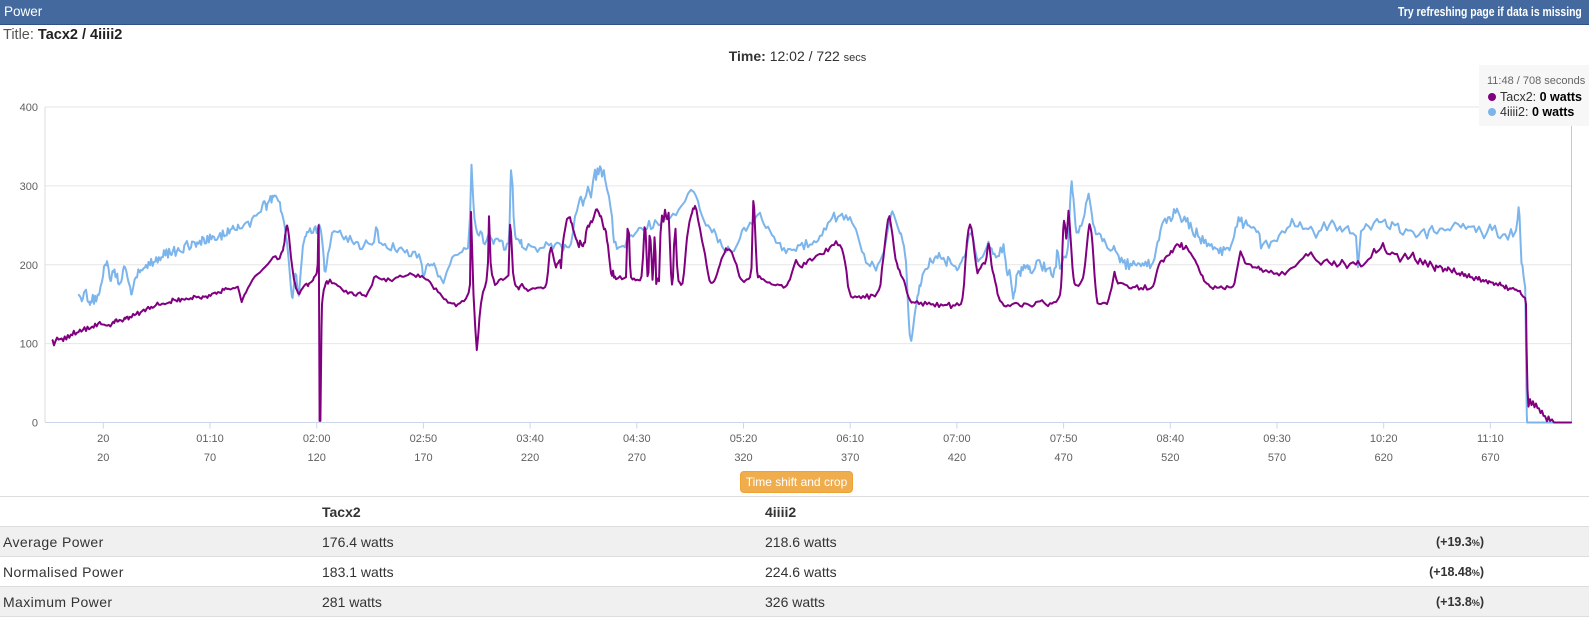  Describe the element at coordinates (1490, 439) in the screenshot. I see `svg-text: 11:10` at that location.